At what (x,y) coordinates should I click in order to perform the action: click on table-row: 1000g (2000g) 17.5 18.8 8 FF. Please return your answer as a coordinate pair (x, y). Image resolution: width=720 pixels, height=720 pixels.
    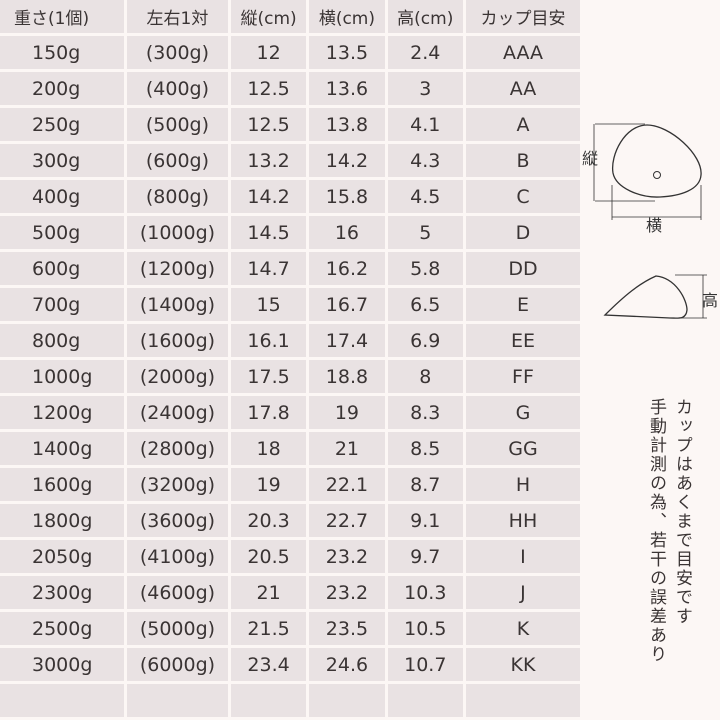
    Looking at the image, I should click on (290, 376).